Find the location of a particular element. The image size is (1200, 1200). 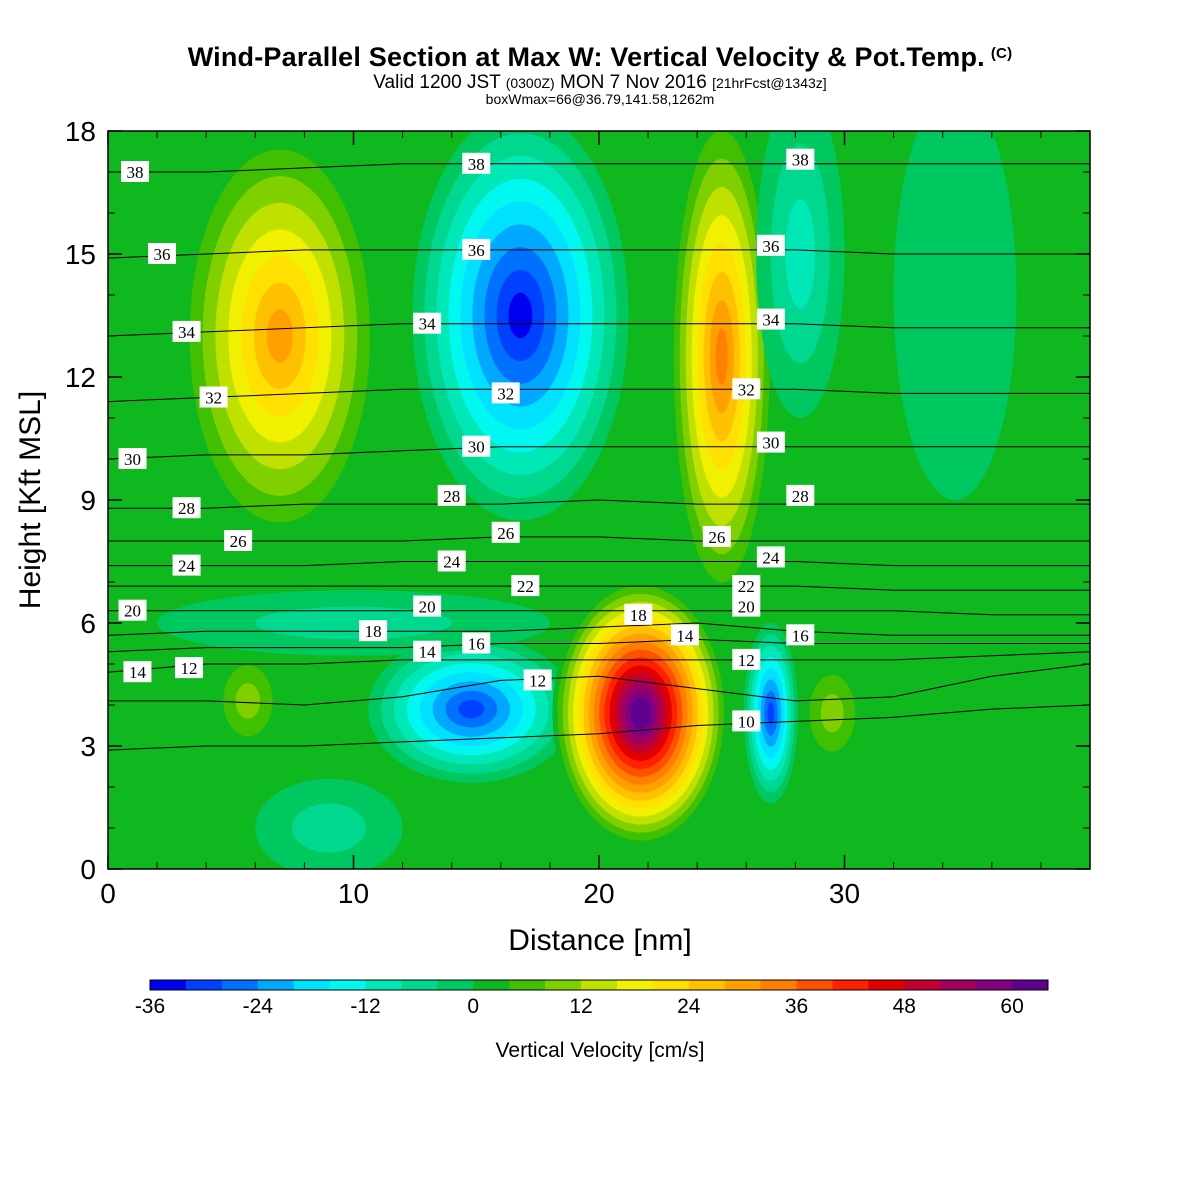

label-text: 20 is located at coordinates (427, 607).